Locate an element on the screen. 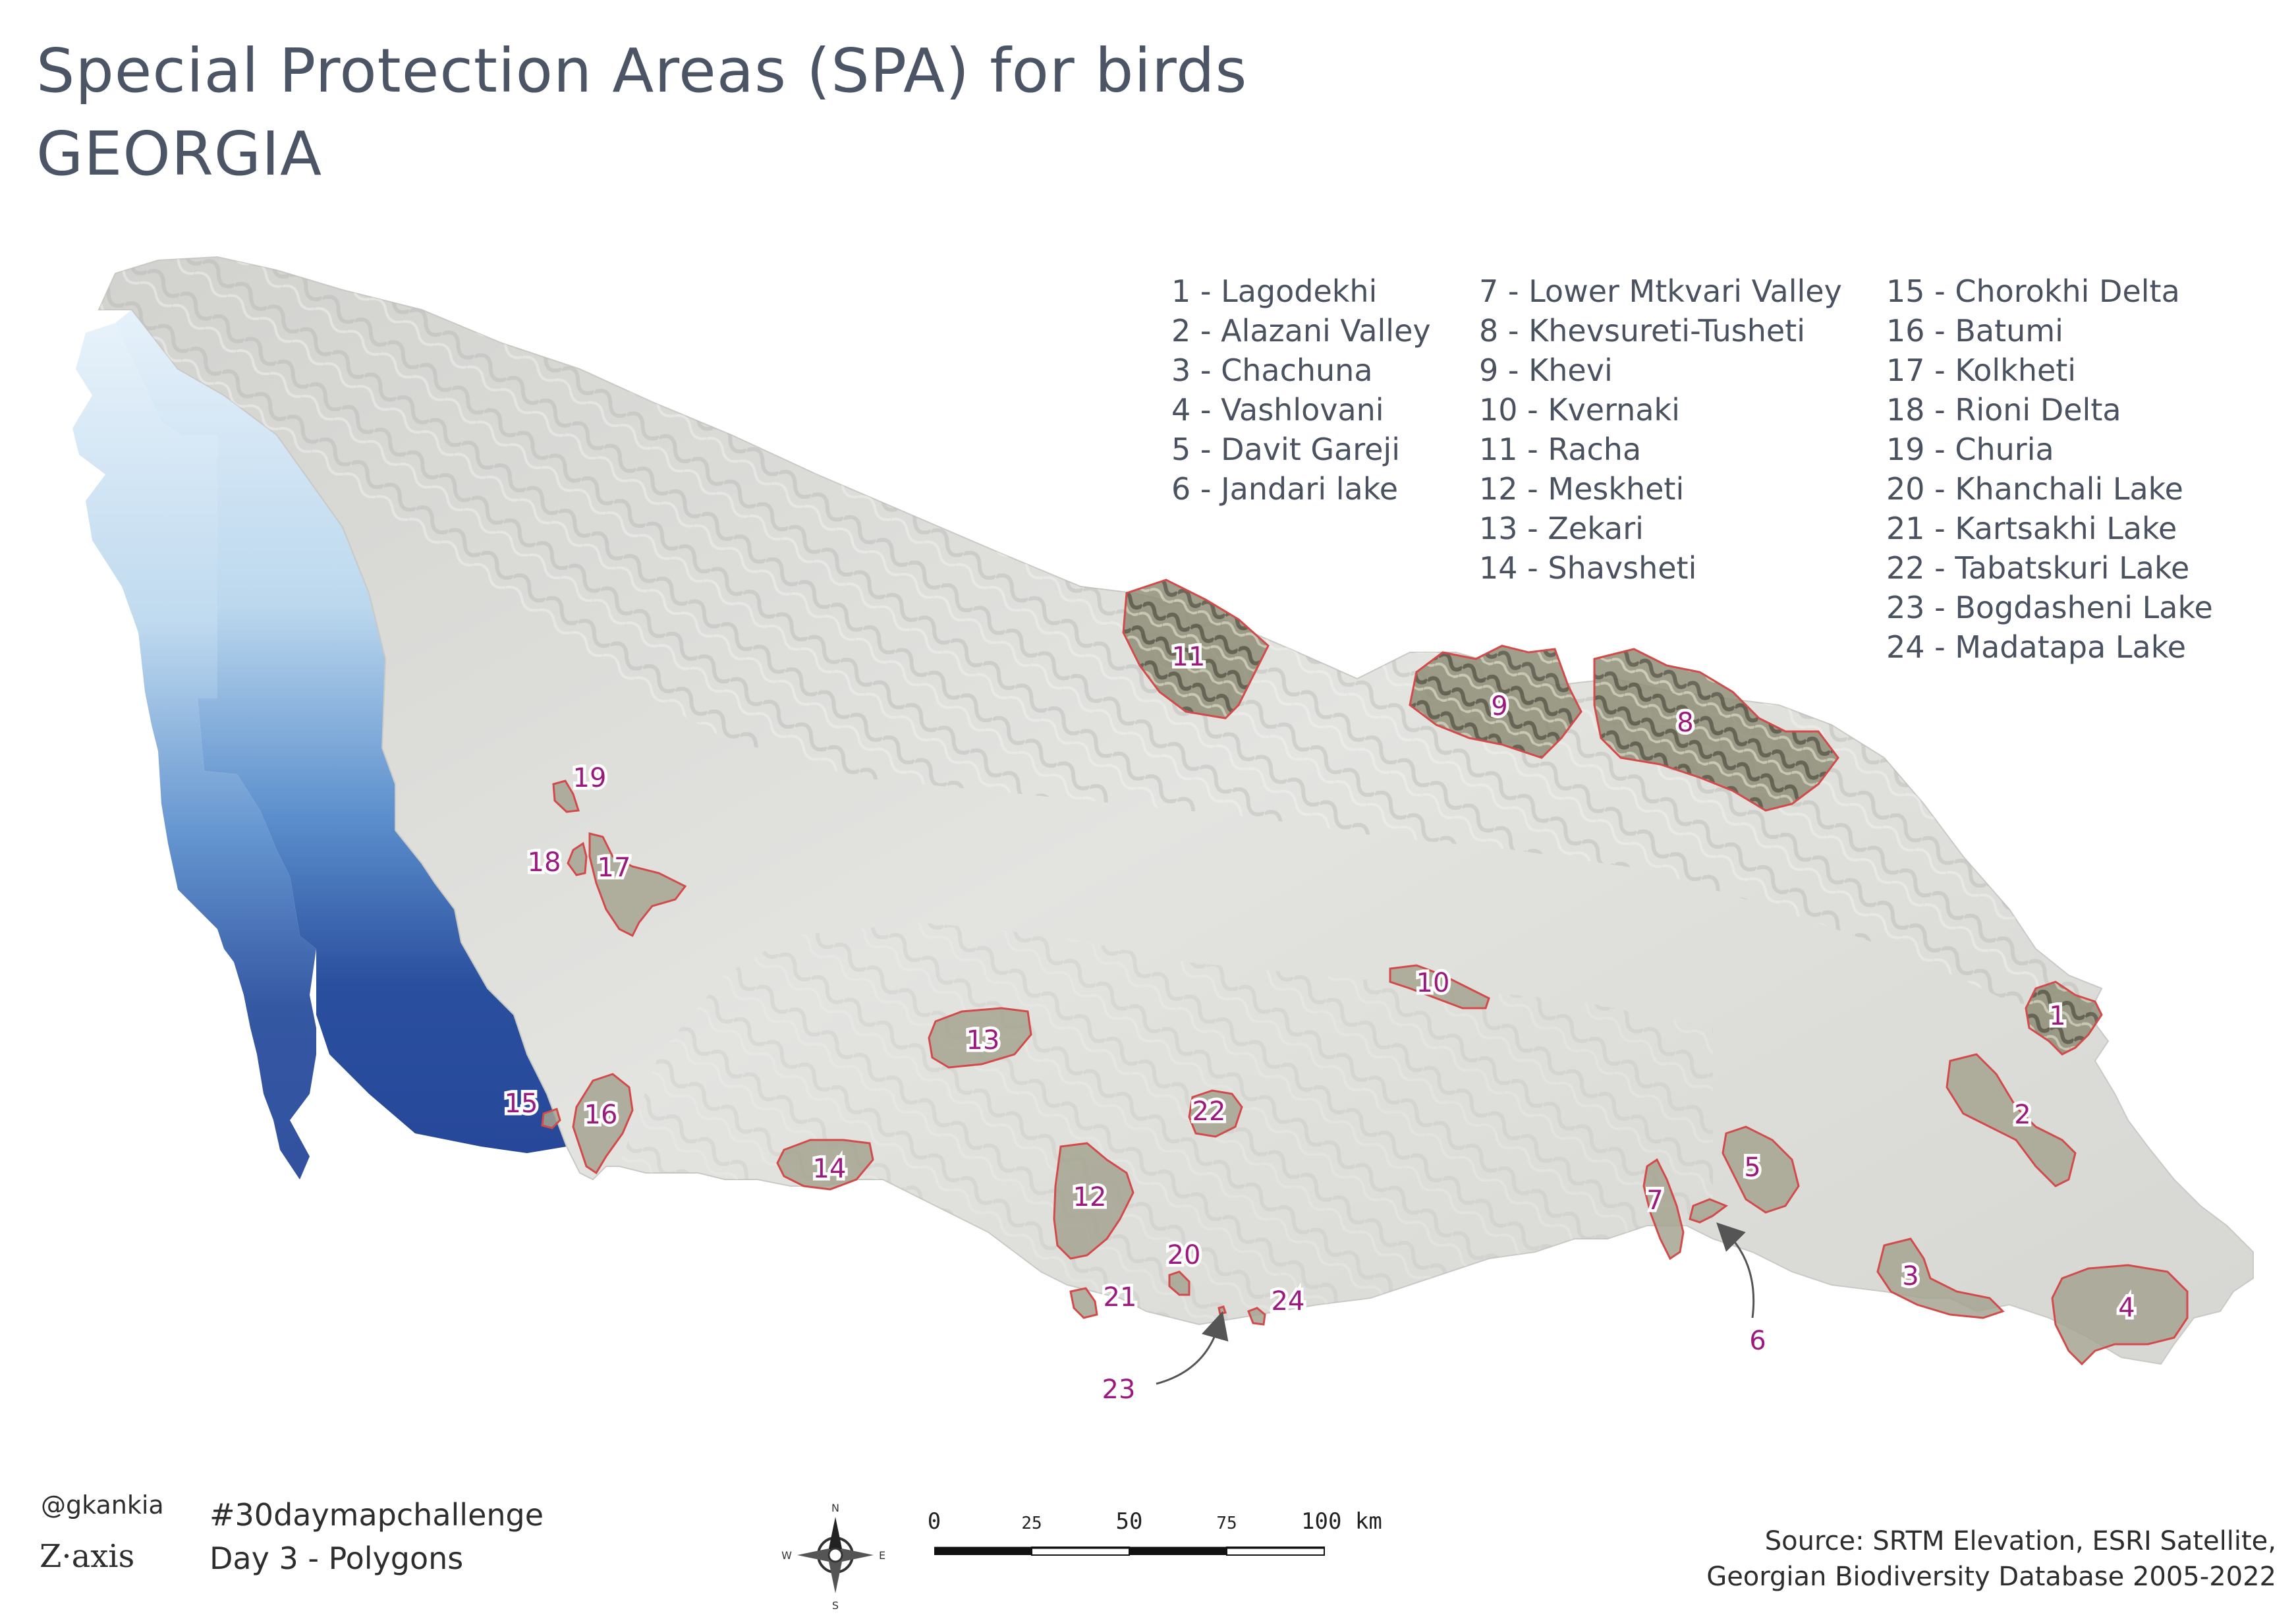 This screenshot has width=2296, height=1619. legend-item: 24 - Madatapa Lake is located at coordinates (2036, 647).